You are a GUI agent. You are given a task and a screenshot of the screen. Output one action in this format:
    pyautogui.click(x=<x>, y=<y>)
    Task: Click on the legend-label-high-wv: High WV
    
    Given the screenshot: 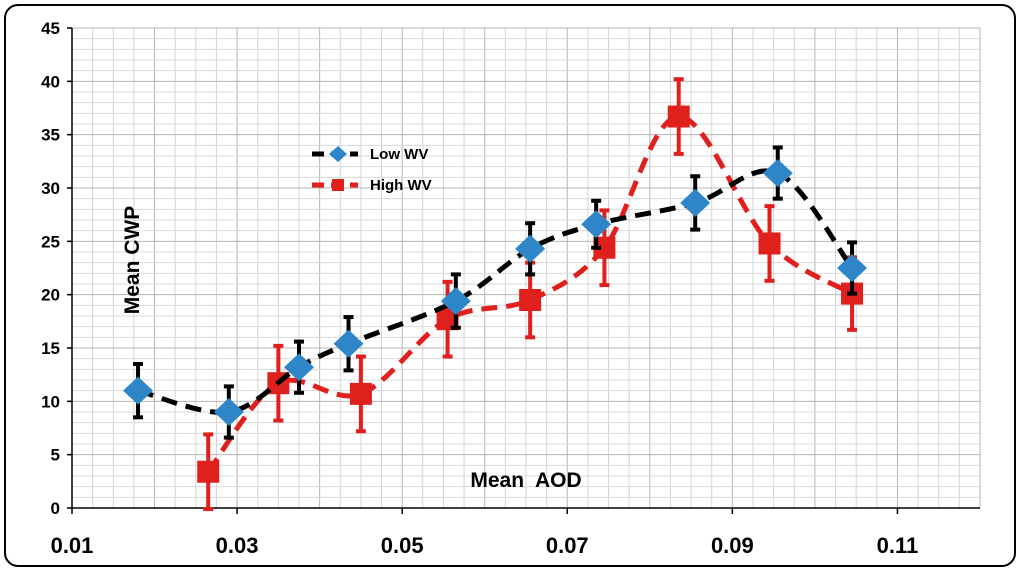 What is the action you would take?
    pyautogui.click(x=401, y=185)
    